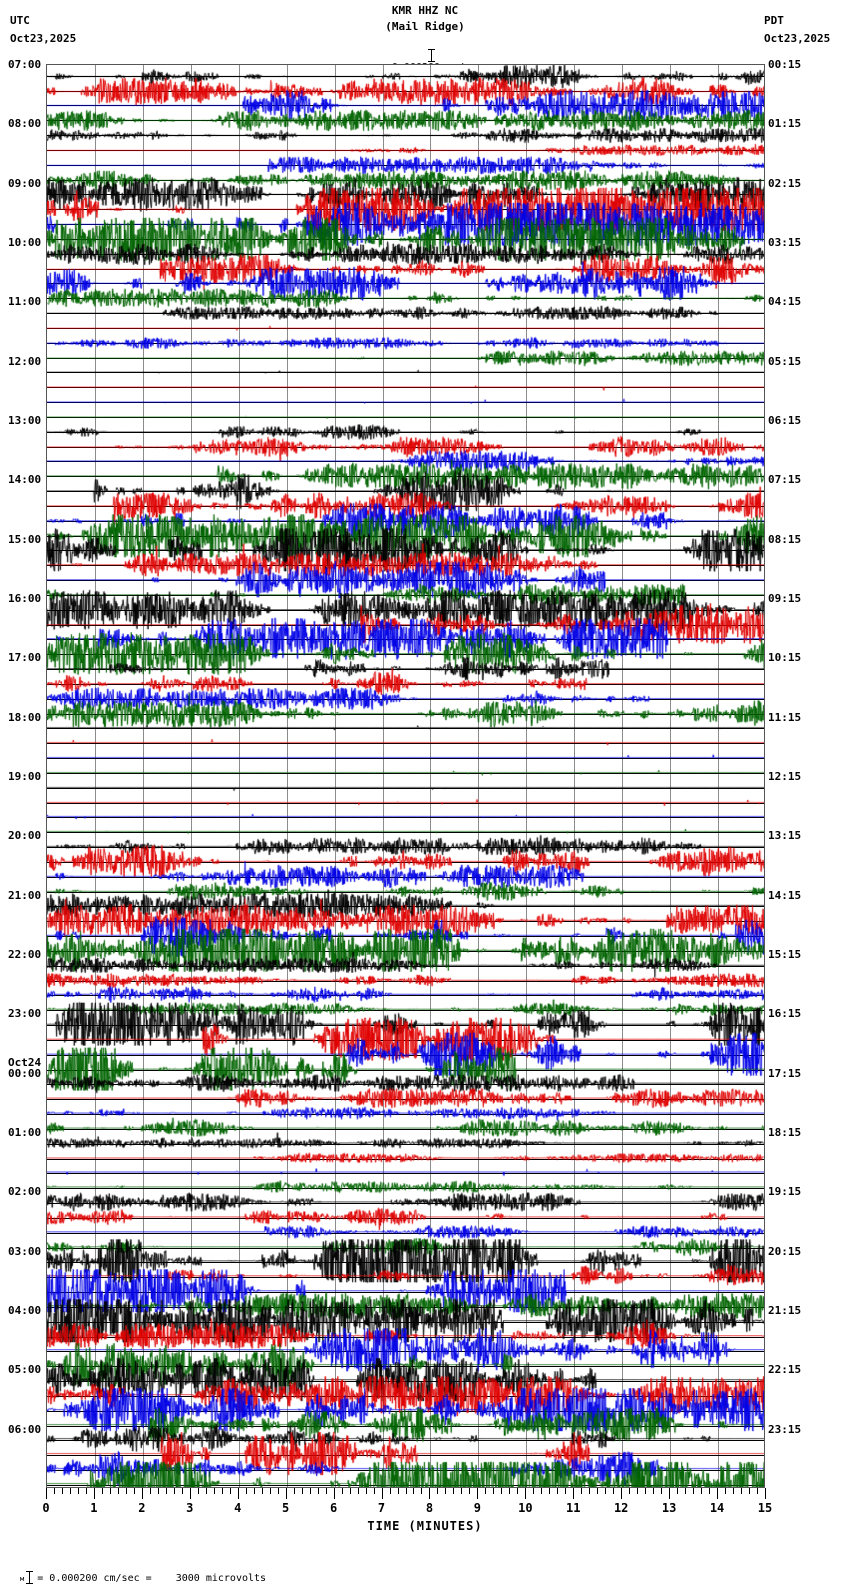 This screenshot has height=1584, width=850. What do you see at coordinates (785, 64) in the screenshot?
I see `pdt-hour-label-00-15: 00:15` at bounding box center [785, 64].